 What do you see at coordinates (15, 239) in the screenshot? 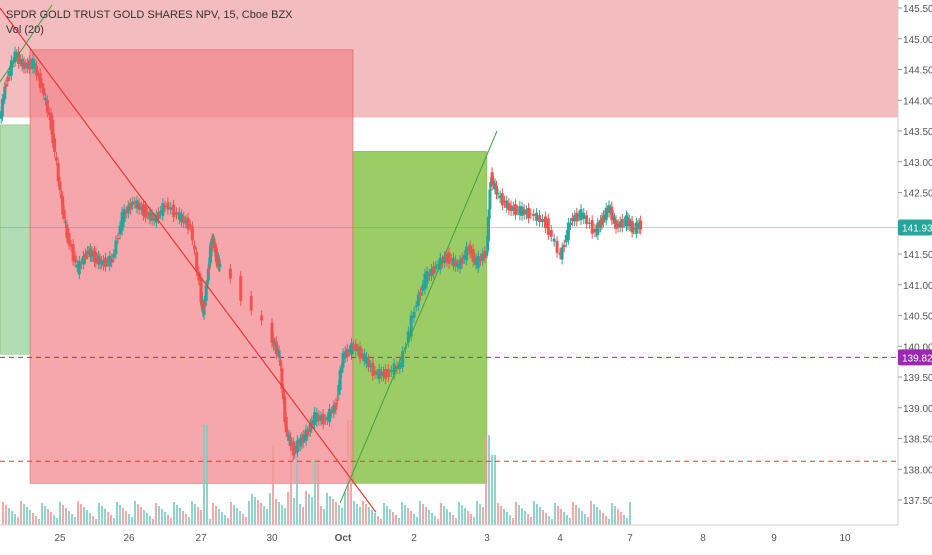
I see `zone-long-position-left` at bounding box center [15, 239].